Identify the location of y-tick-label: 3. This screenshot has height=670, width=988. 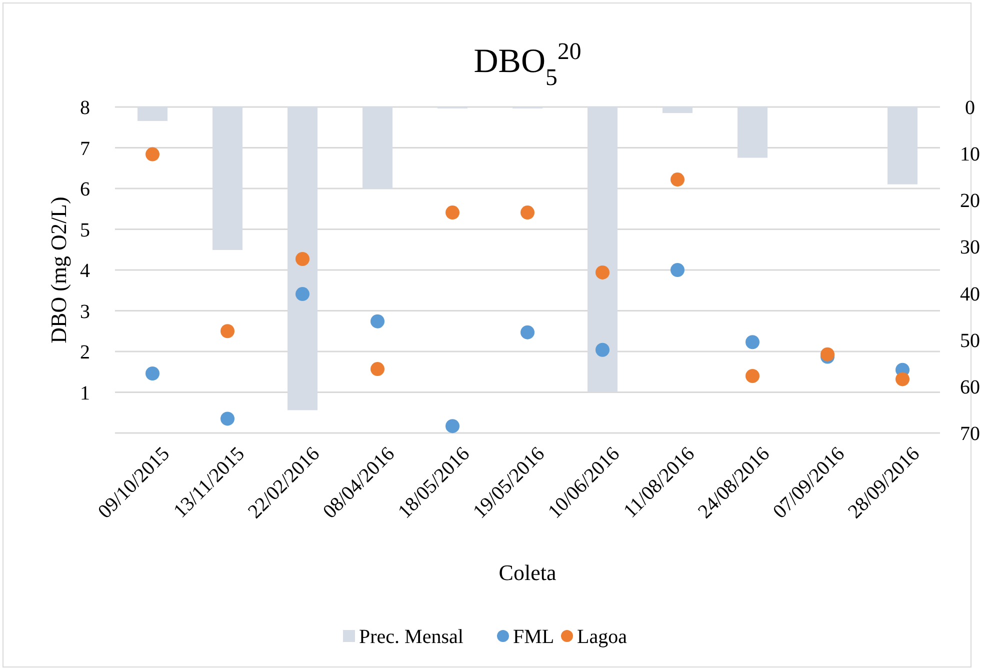
(85, 311).